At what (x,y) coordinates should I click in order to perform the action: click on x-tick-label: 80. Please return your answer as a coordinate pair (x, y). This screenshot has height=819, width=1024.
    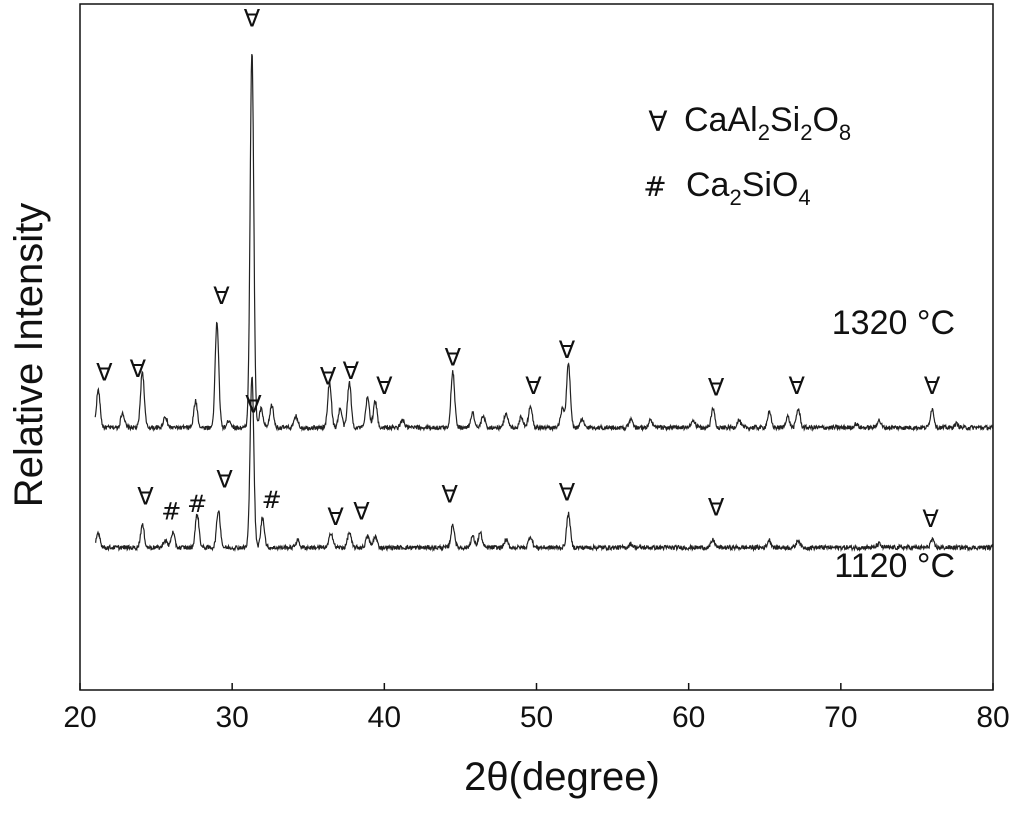
    Looking at the image, I should click on (992, 717).